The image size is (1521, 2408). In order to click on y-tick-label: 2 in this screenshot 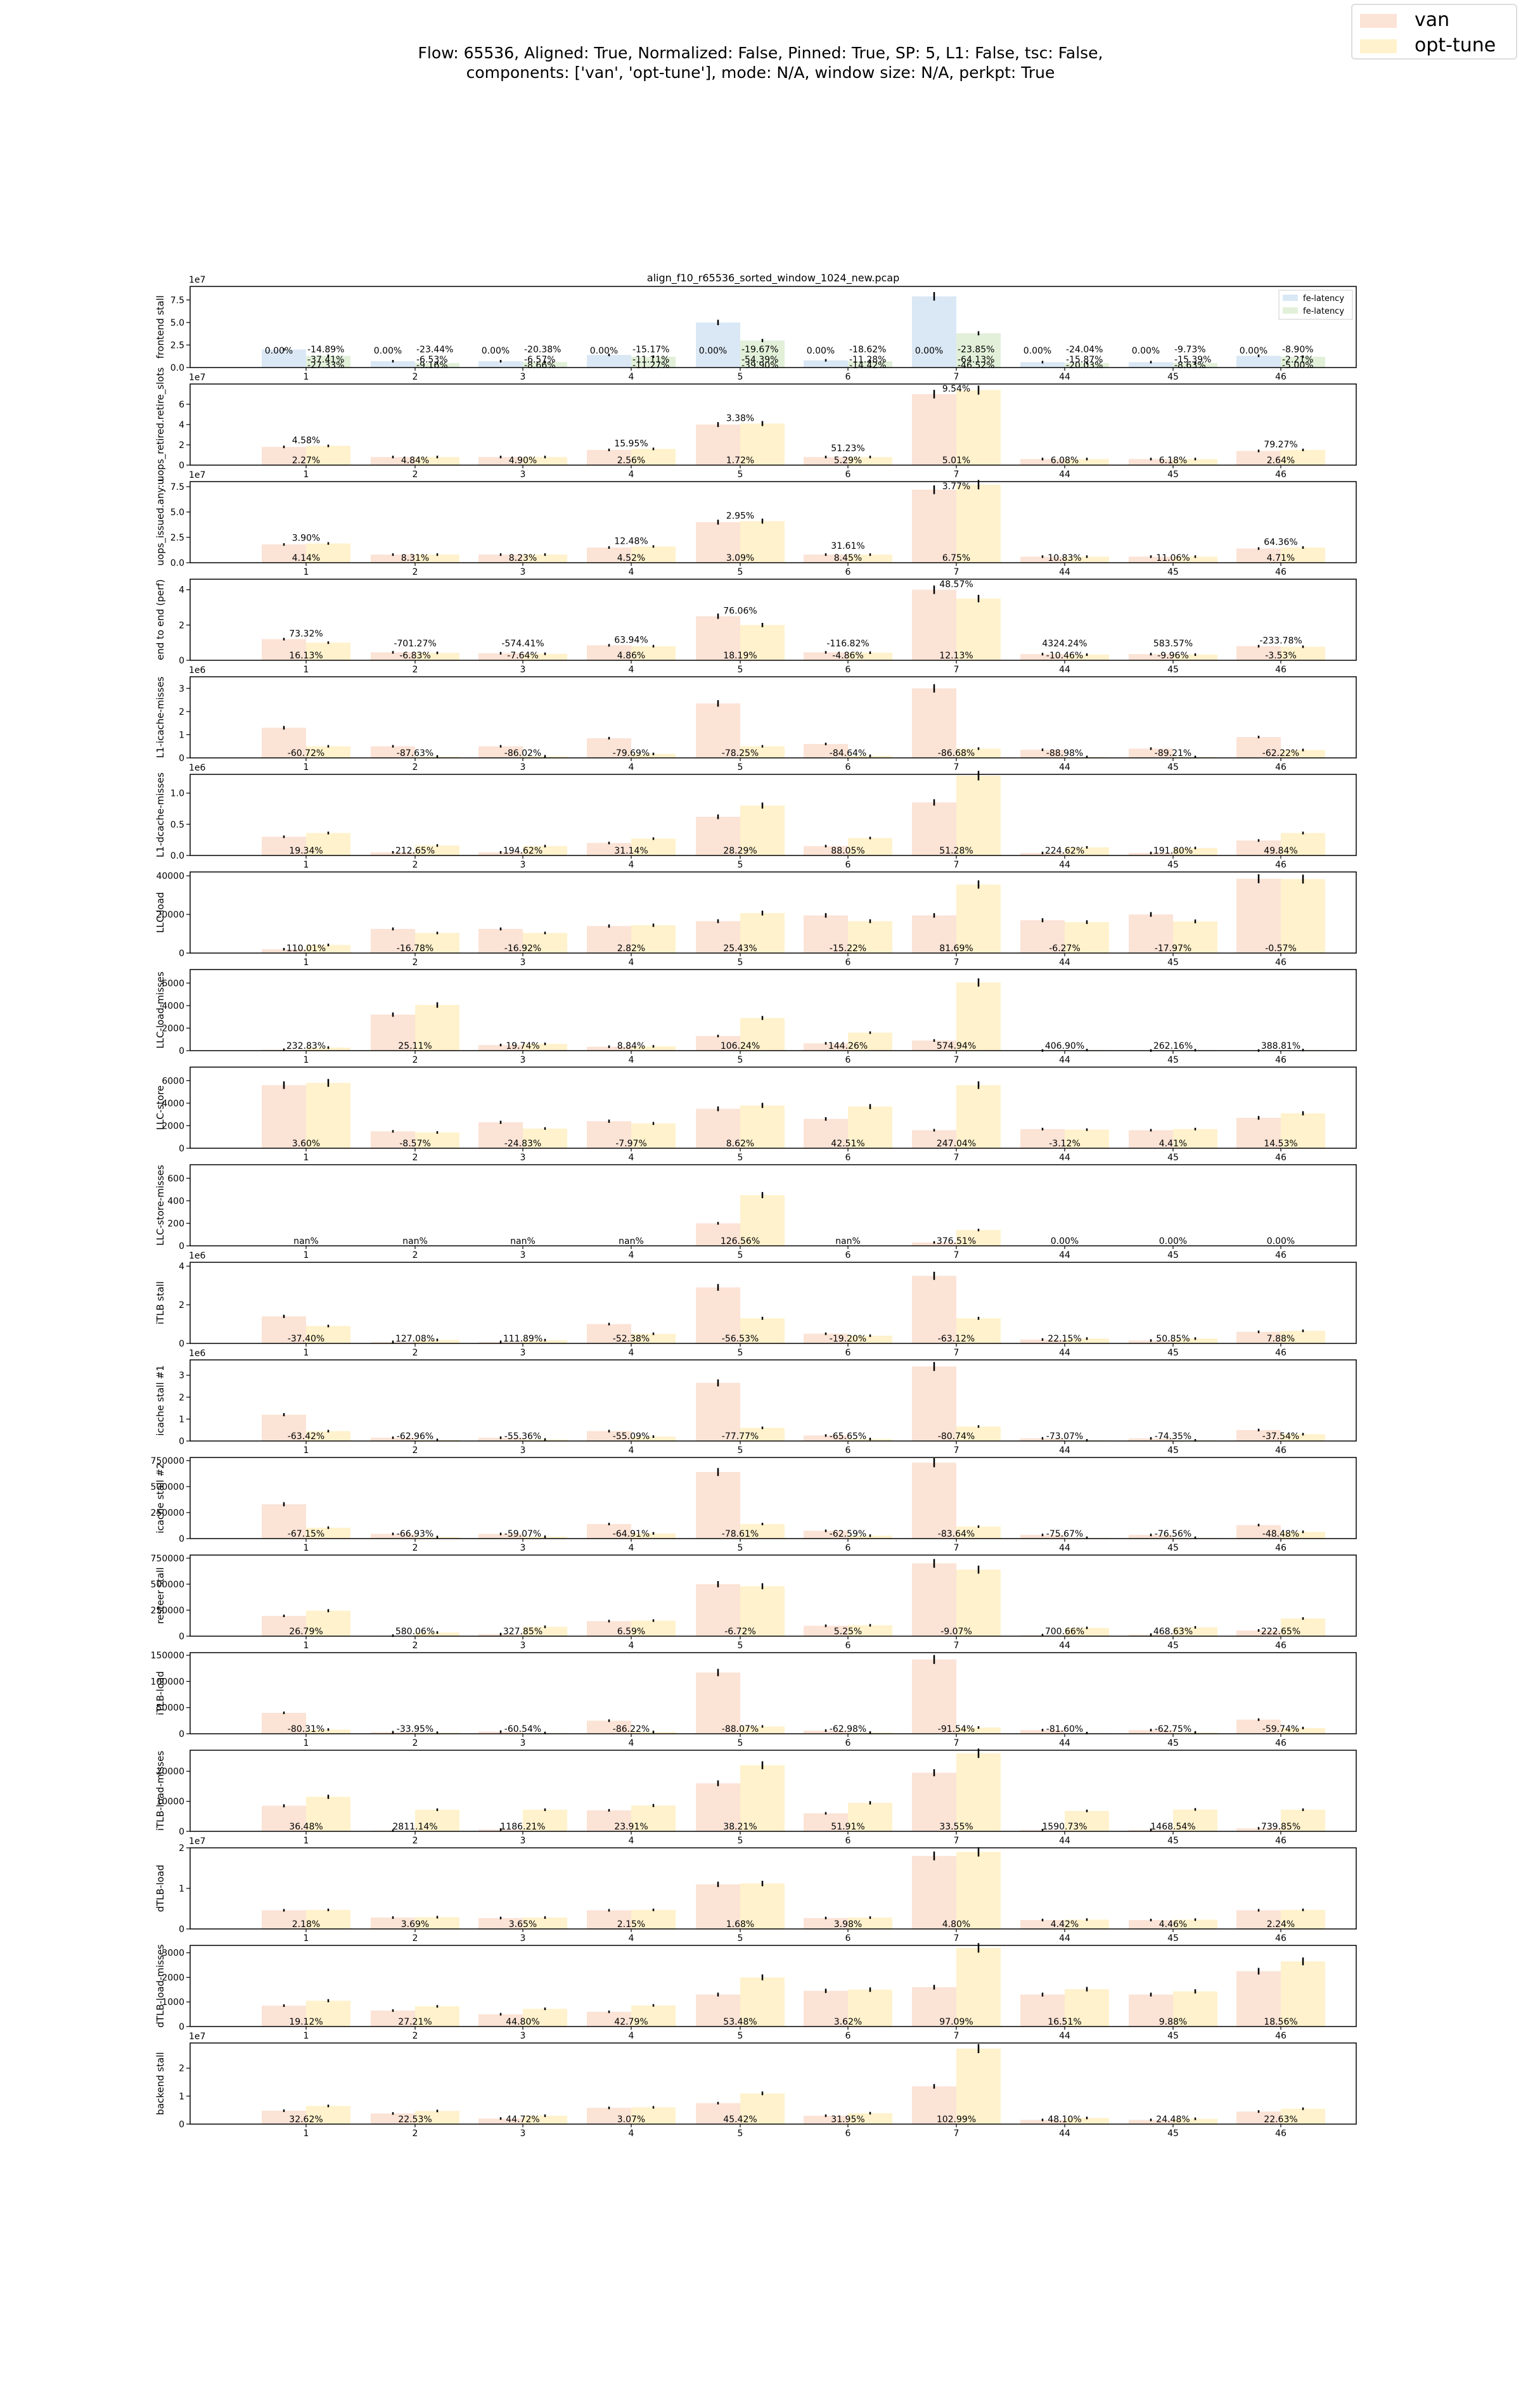, I will do `click(181, 1848)`.